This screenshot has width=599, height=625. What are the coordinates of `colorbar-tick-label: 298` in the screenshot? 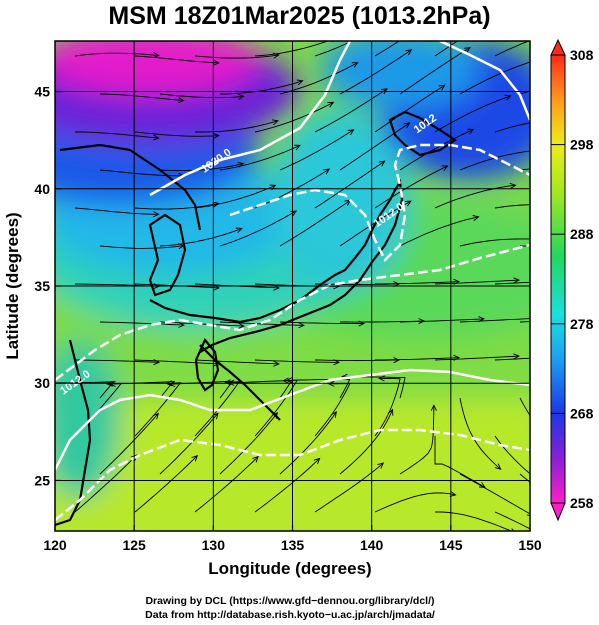 It's located at (582, 145).